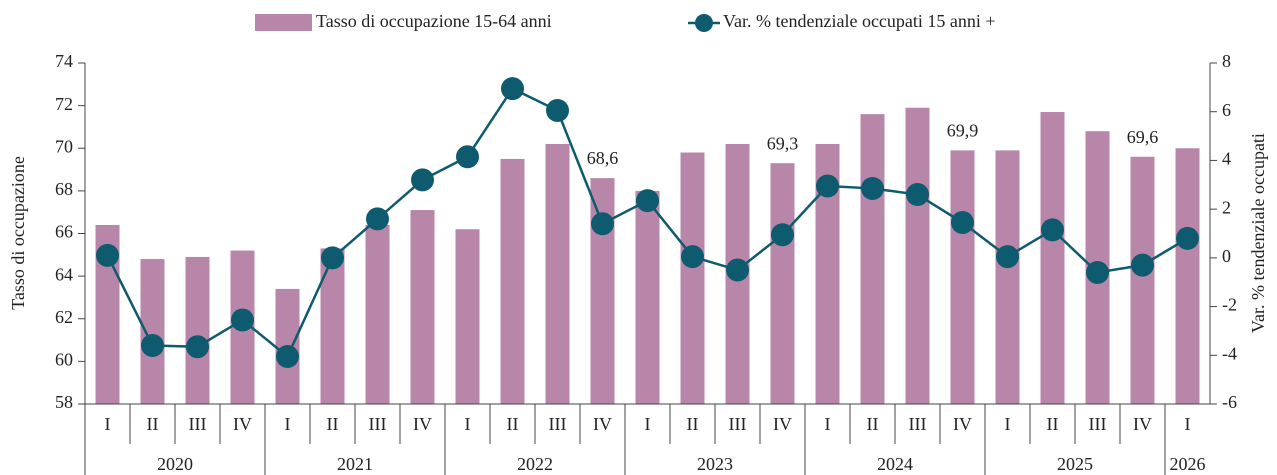  I want to click on y-tick-label: 74, so click(64, 61).